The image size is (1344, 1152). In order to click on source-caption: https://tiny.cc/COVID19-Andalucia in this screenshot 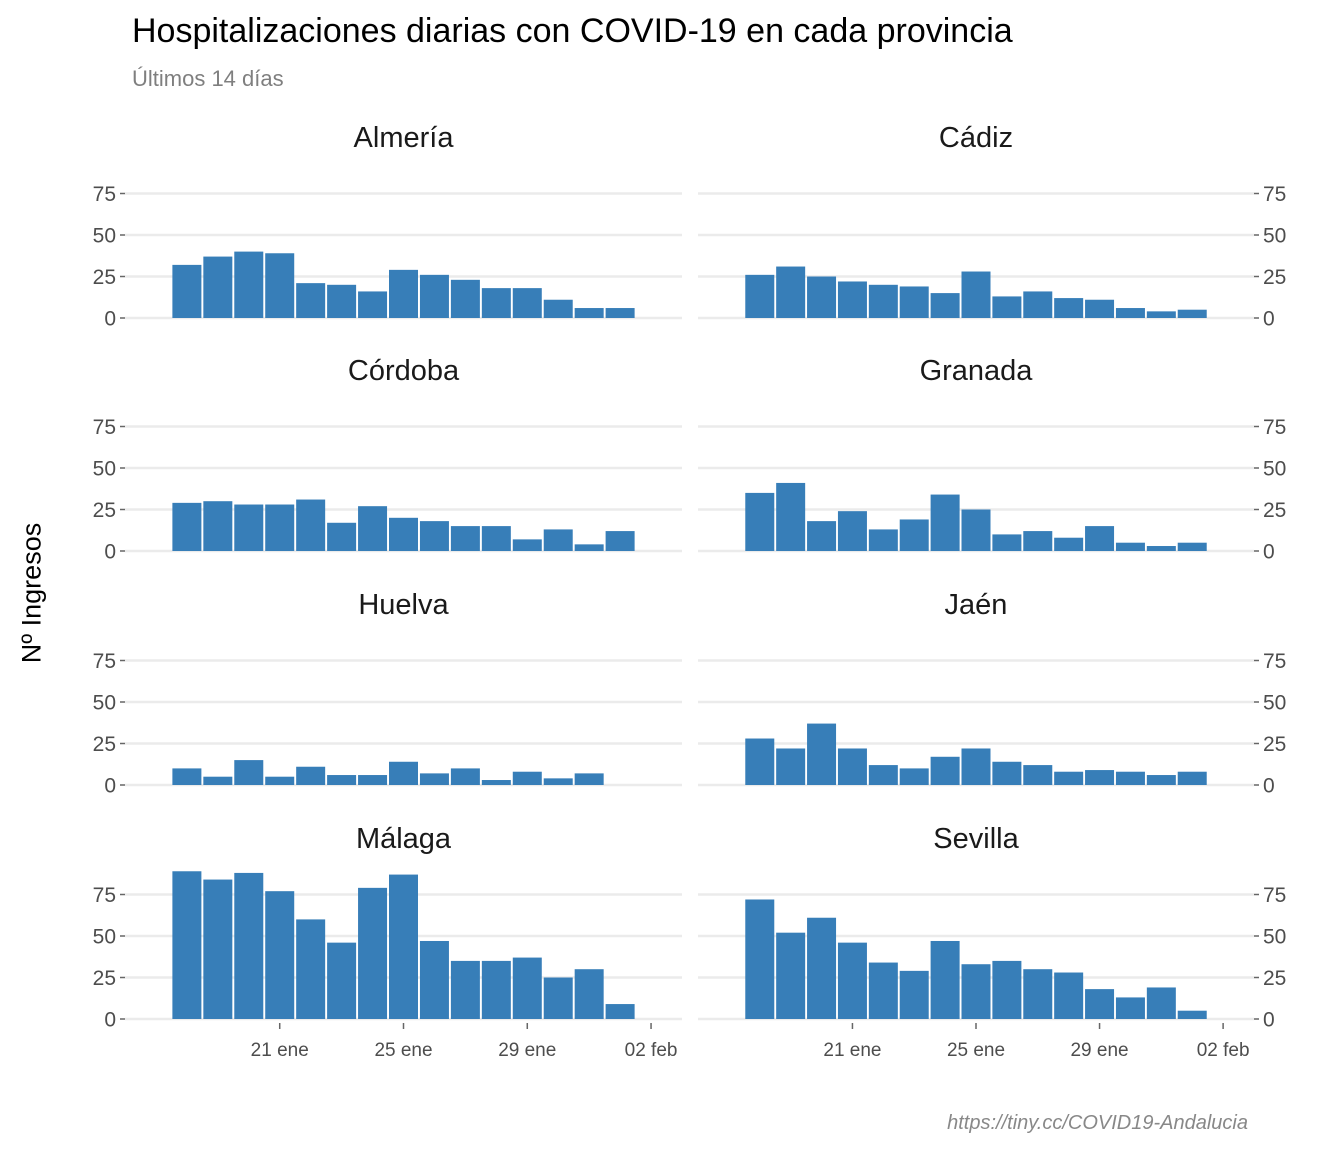, I will do `click(1097, 1123)`.